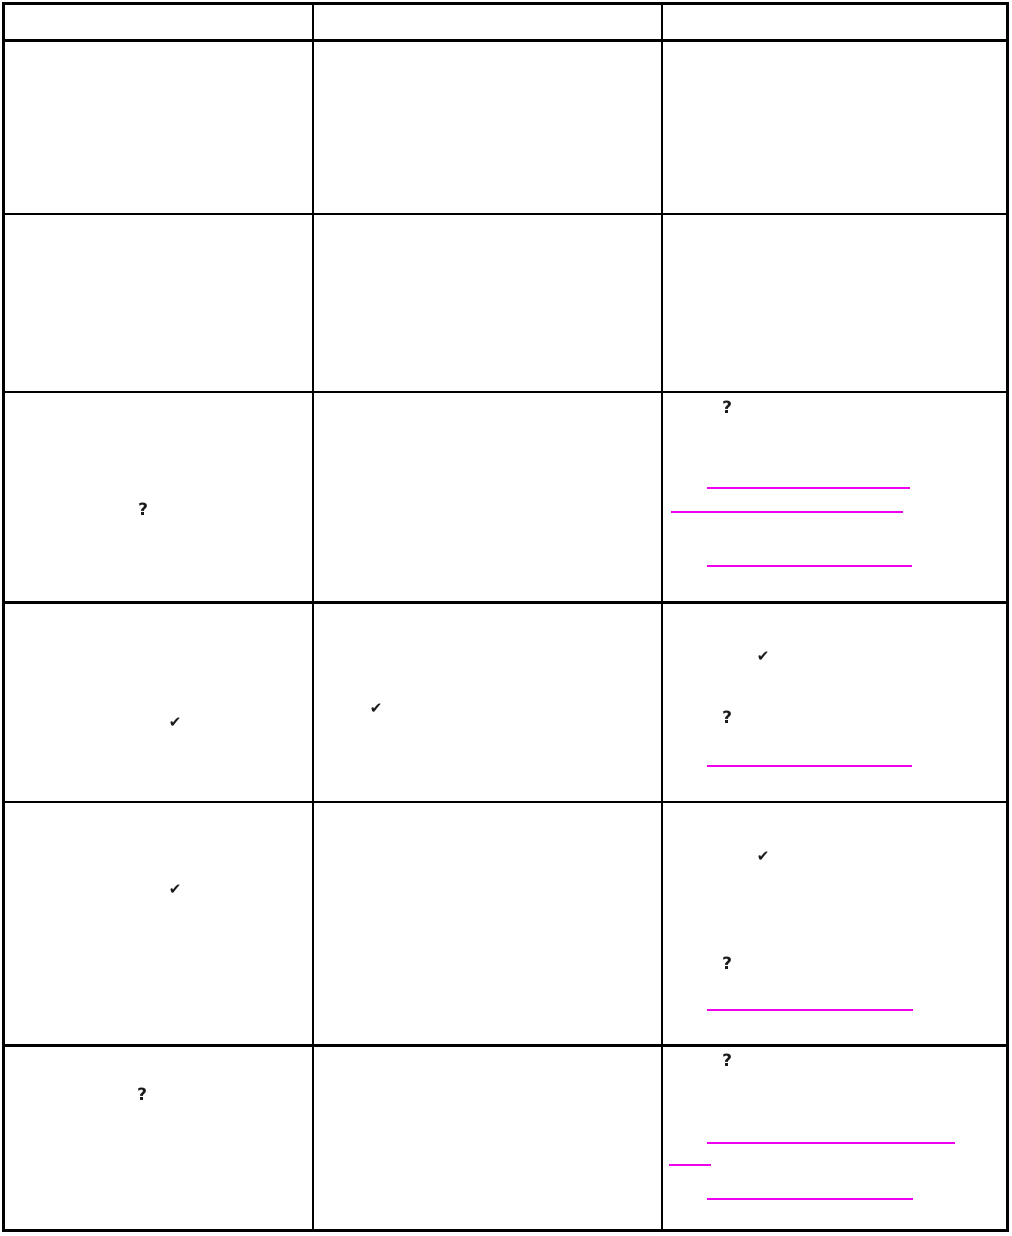  What do you see at coordinates (486, 496) in the screenshot?
I see `cell-r3c2` at bounding box center [486, 496].